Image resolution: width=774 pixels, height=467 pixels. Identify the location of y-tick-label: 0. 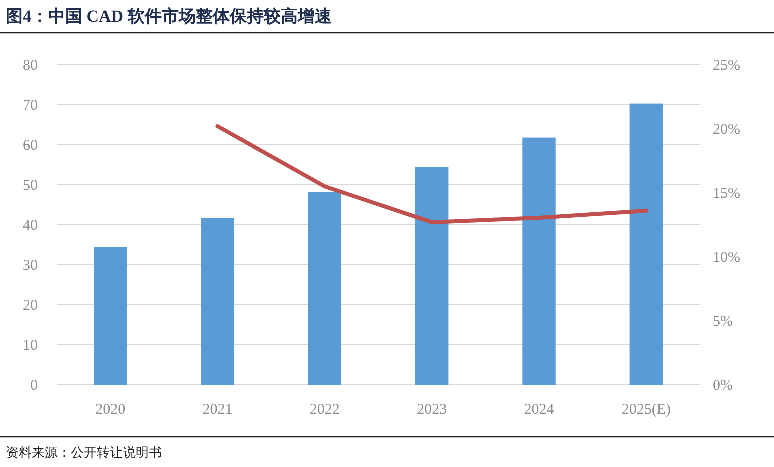
(34, 386).